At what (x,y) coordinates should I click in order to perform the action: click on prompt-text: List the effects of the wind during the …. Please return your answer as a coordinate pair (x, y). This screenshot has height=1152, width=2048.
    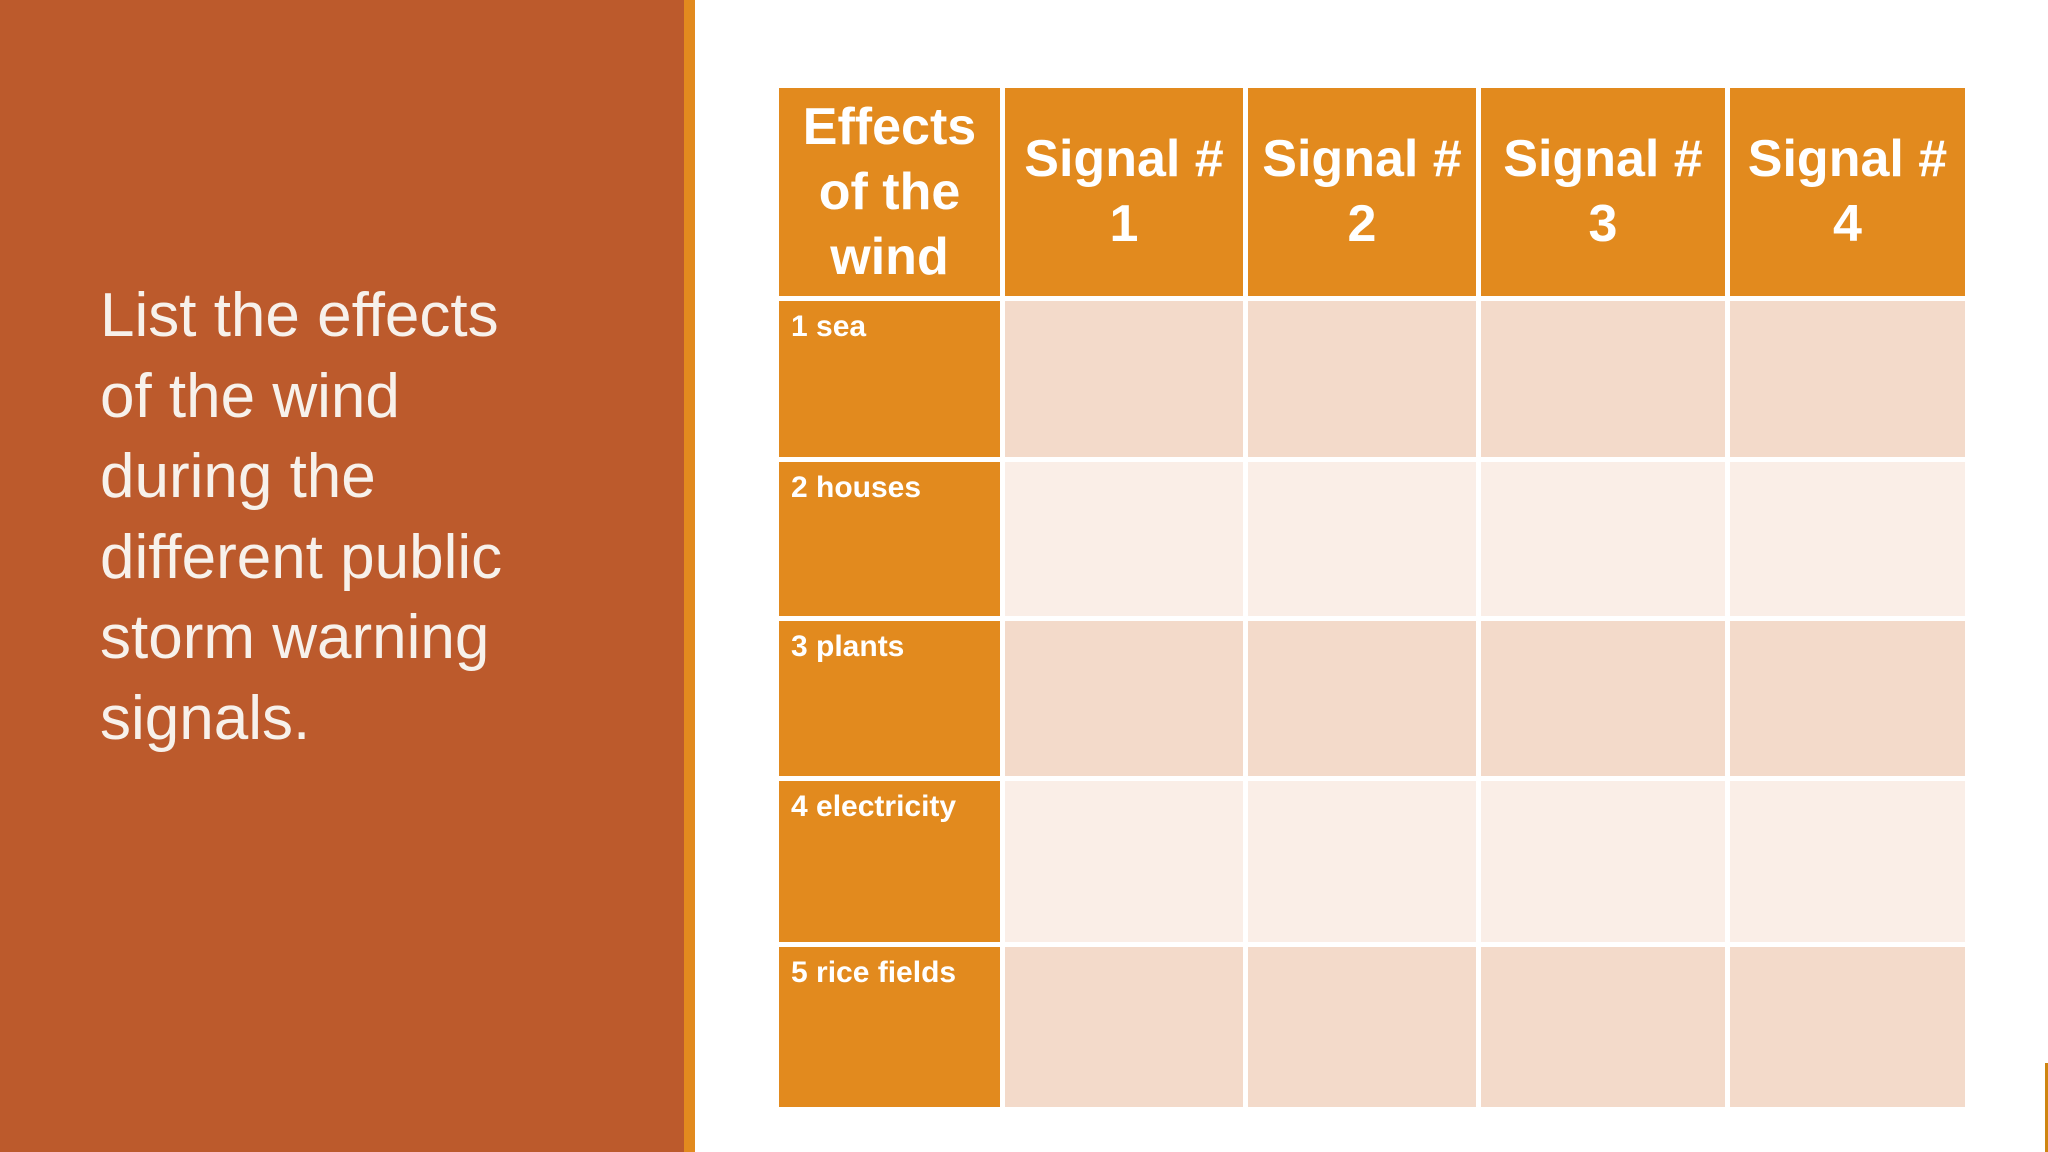
    Looking at the image, I should click on (301, 517).